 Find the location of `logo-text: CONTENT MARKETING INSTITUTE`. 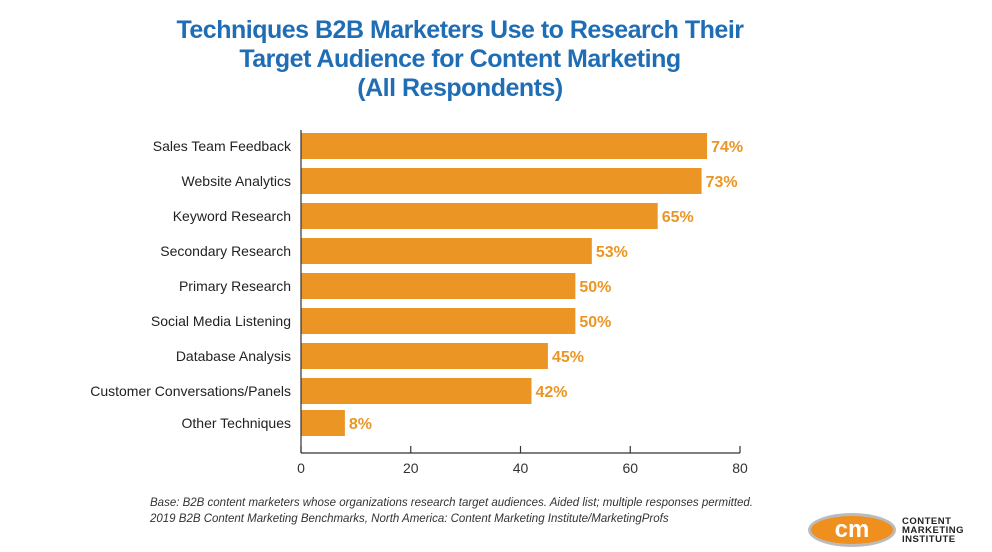

logo-text: CONTENT MARKETING INSTITUTE is located at coordinates (933, 530).